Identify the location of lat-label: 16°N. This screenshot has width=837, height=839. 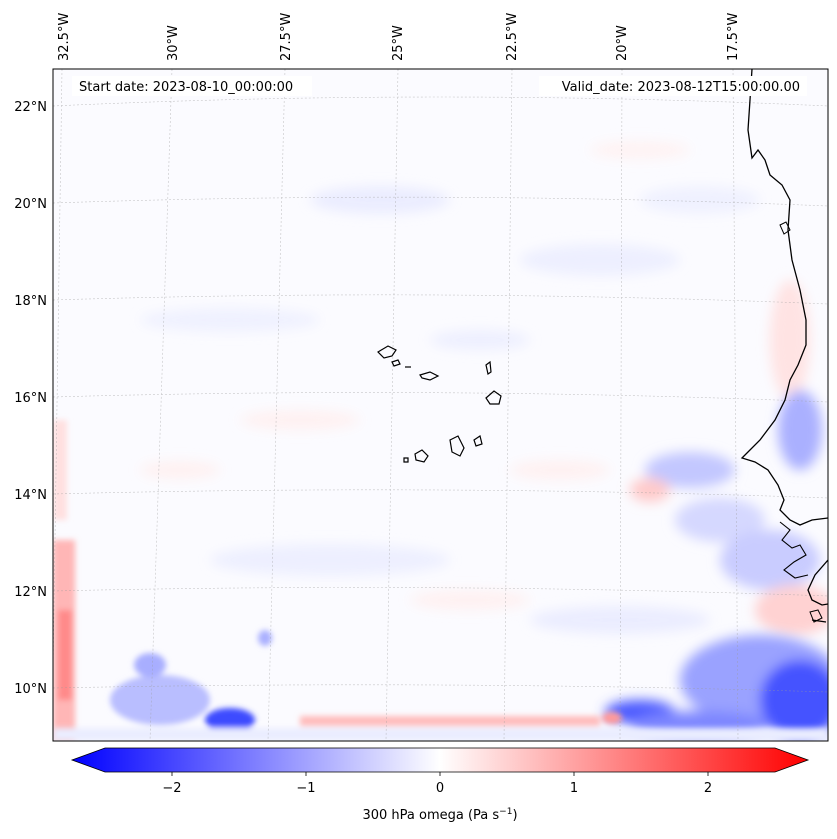
(30, 398).